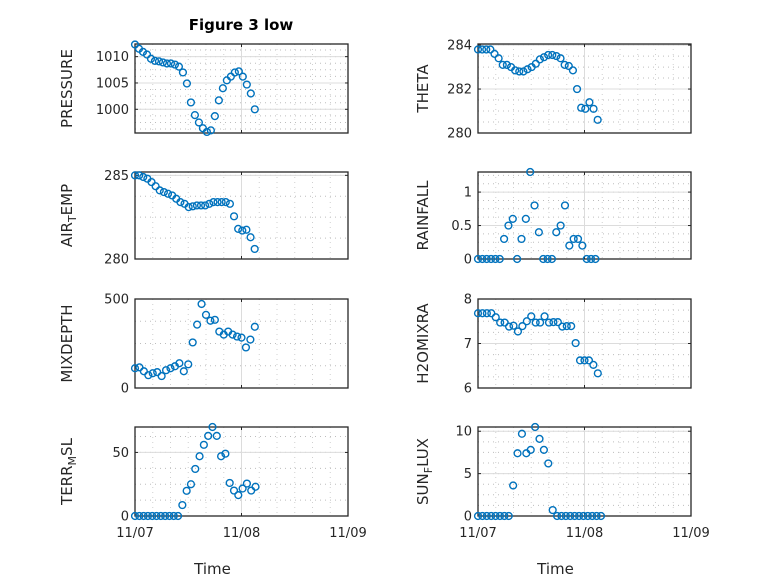 This screenshot has height=583, width=778. Describe the element at coordinates (553, 345) in the screenshot. I see `subplot-h2omixra: 6 7 8 H2OMIXRA` at that location.